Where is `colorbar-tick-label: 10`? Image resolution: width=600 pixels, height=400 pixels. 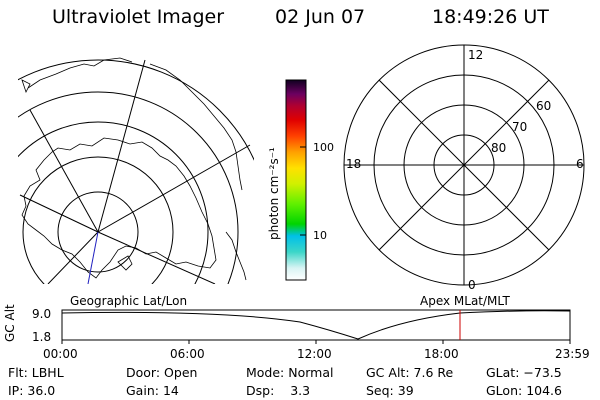 colorbar-tick-label: 10 is located at coordinates (320, 235).